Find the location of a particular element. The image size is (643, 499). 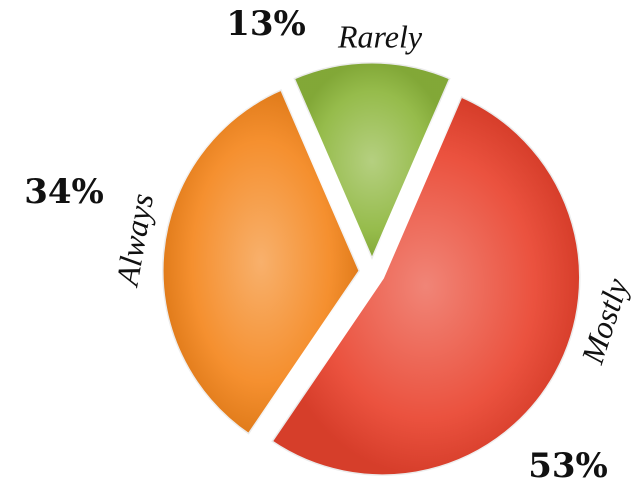

slice-percent: 53% is located at coordinates (568, 466).